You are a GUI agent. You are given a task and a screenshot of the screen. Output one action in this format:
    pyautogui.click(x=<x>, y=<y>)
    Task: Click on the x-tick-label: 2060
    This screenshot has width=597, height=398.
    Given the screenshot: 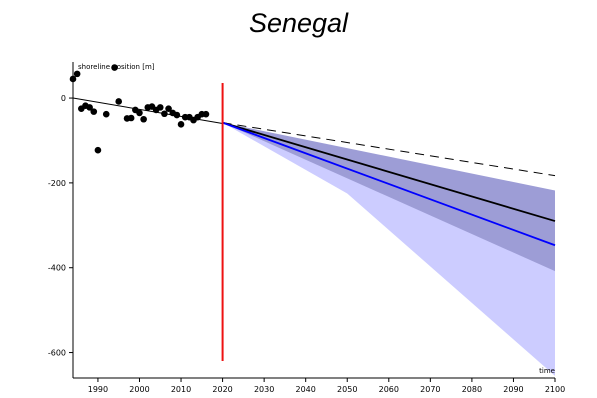 What is the action you would take?
    pyautogui.click(x=389, y=389)
    